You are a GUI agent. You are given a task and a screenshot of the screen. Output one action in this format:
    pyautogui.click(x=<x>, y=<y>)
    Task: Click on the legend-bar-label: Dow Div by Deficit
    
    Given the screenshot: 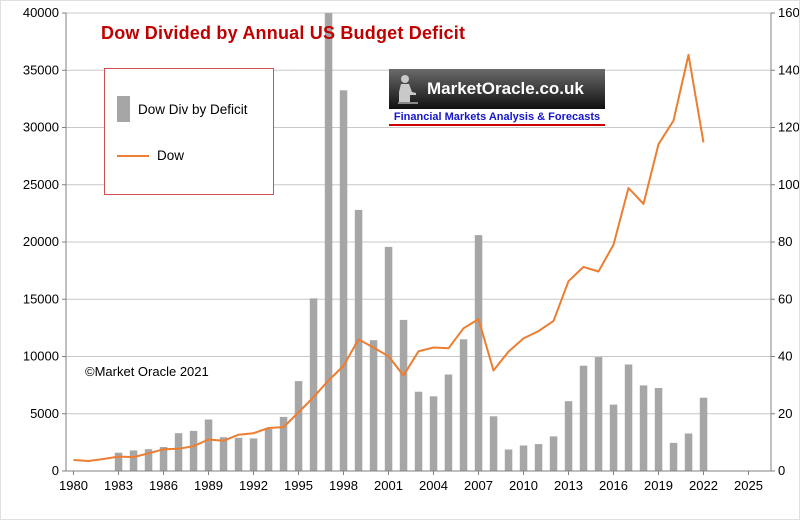 What is the action you would take?
    pyautogui.click(x=193, y=109)
    